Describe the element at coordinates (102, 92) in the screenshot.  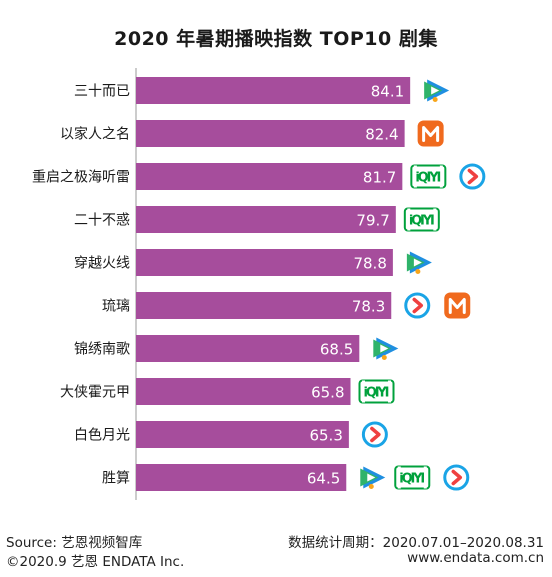
I see `category-label: 三十而已` at that location.